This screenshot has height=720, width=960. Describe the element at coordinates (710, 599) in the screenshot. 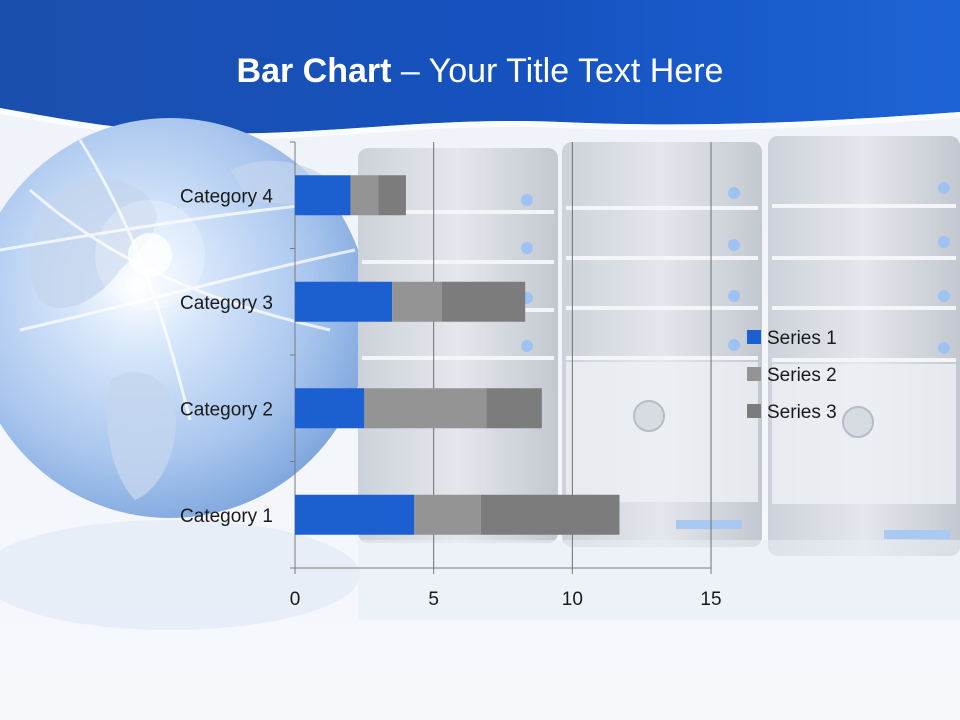

I see `x-tick-label-3: 15` at that location.